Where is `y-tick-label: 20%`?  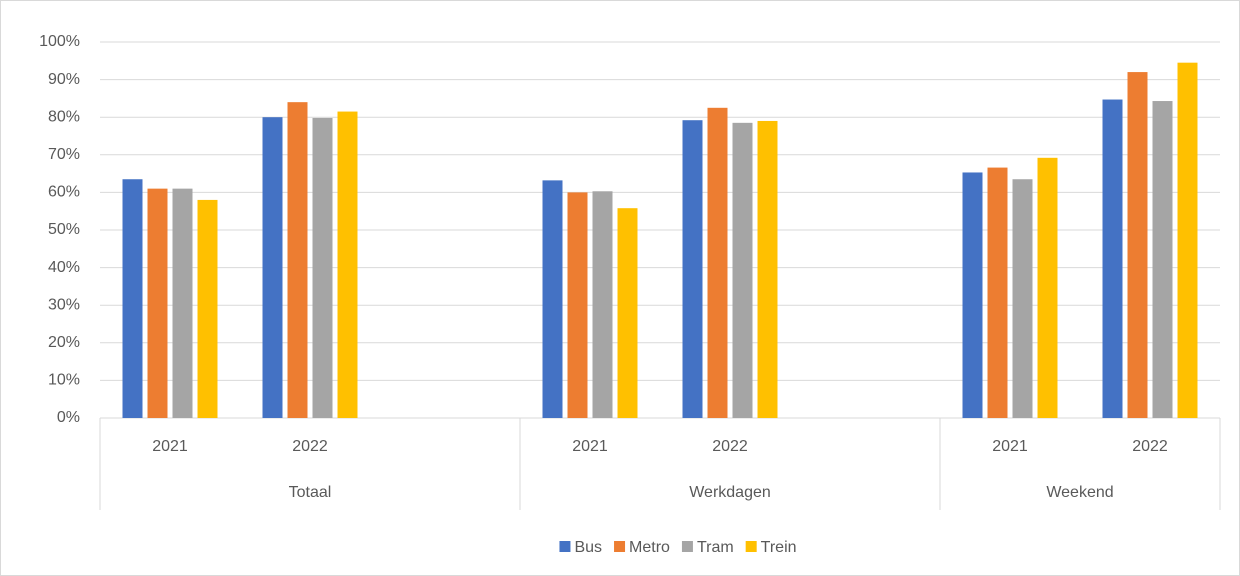 y-tick-label: 20% is located at coordinates (64, 342).